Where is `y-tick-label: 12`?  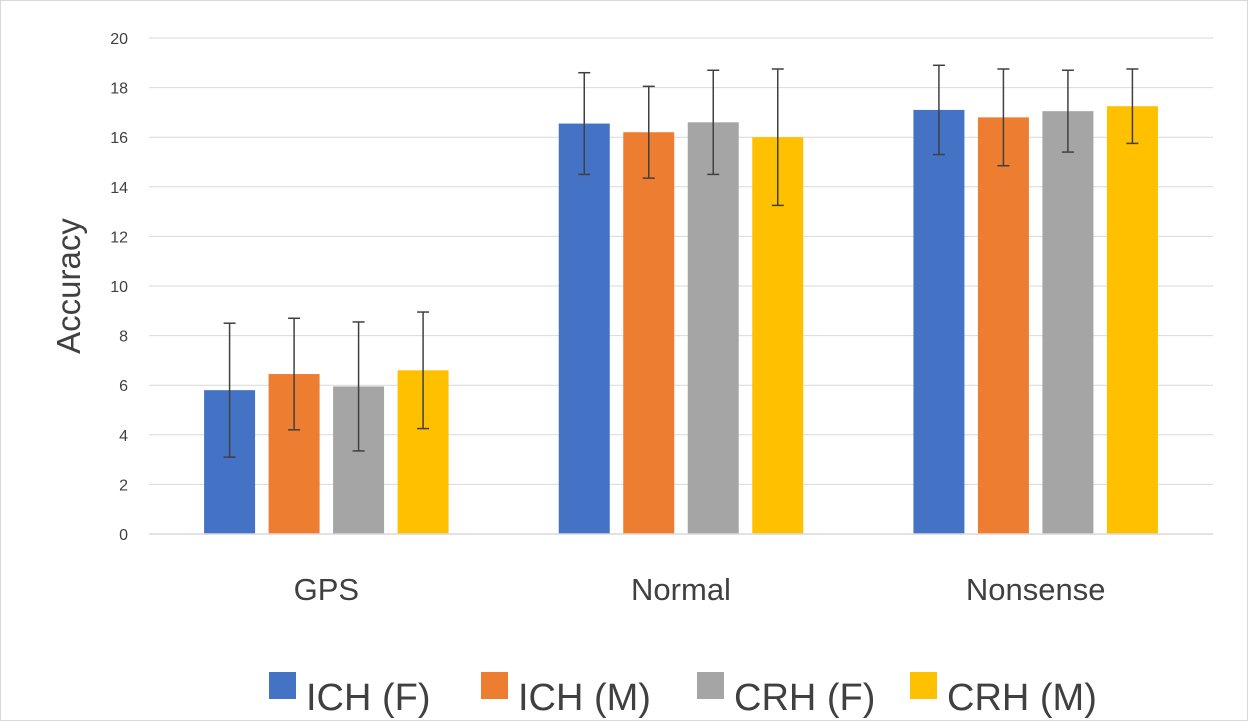 y-tick-label: 12 is located at coordinates (119, 237).